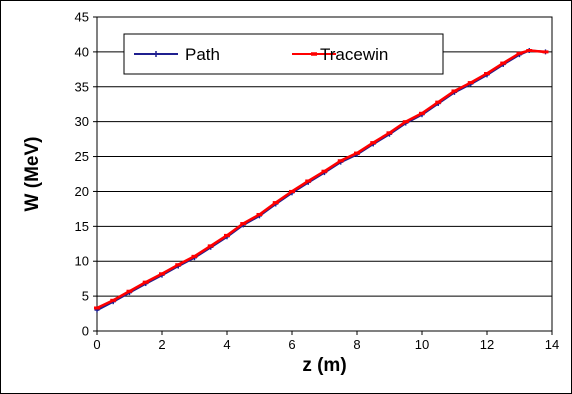 The width and height of the screenshot is (572, 394). What do you see at coordinates (82, 17) in the screenshot?
I see `y-tick-label: 45` at bounding box center [82, 17].